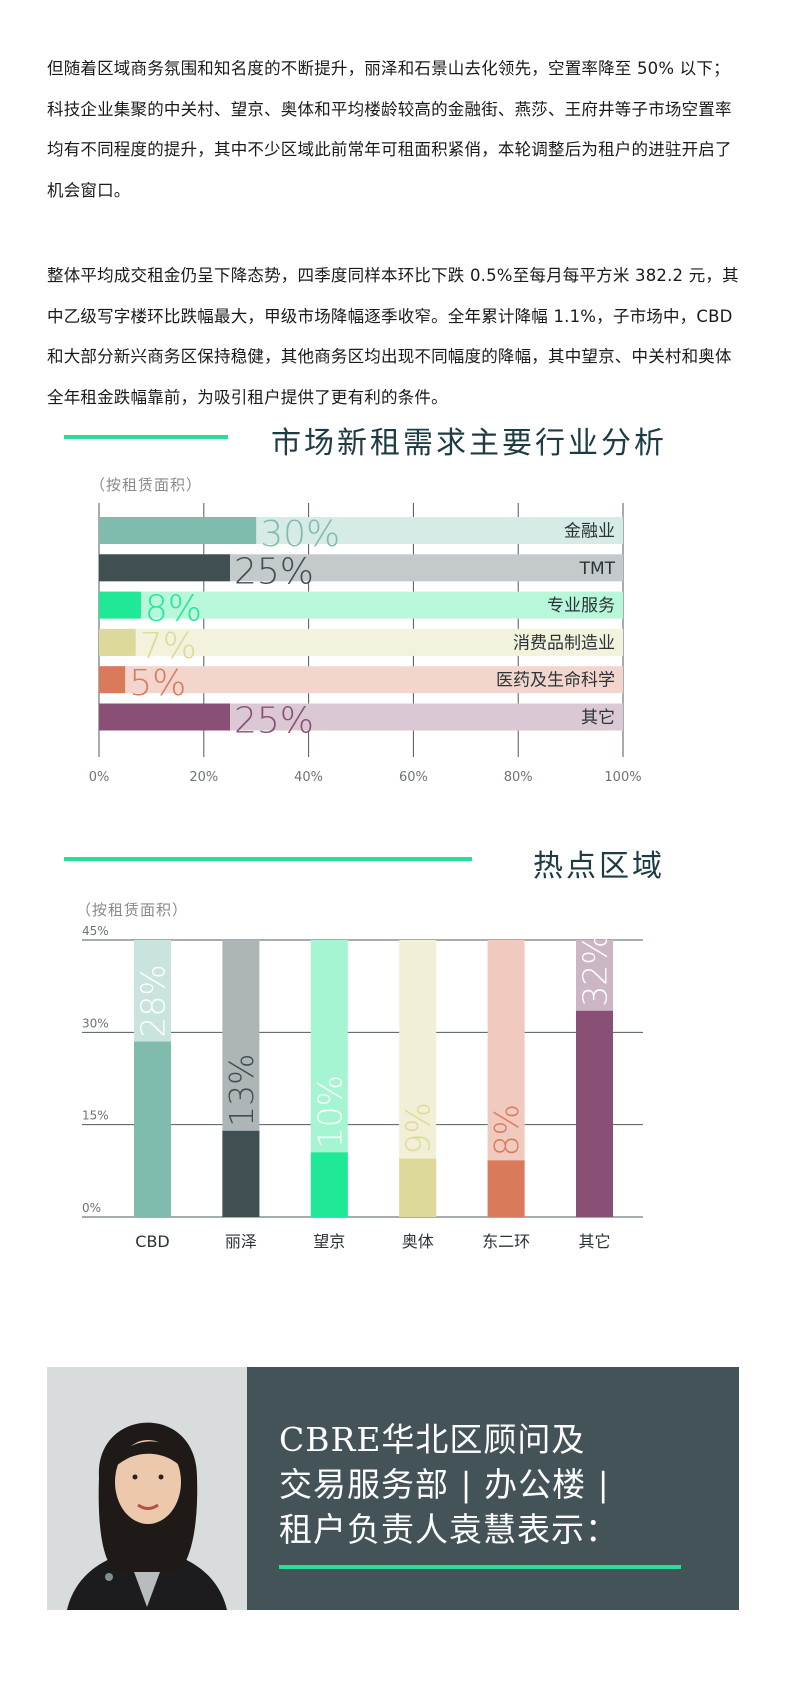 The width and height of the screenshot is (785, 1683). What do you see at coordinates (203, 777) in the screenshot?
I see `x-tick-label: 20%` at bounding box center [203, 777].